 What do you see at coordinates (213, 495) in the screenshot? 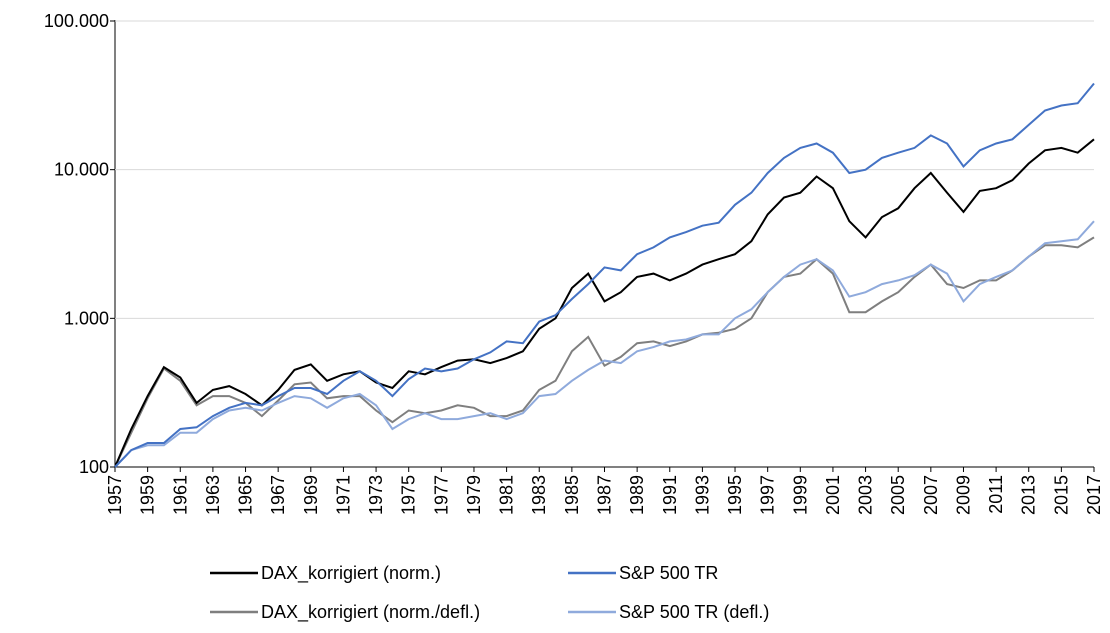
I see `x-tick-label: 1963` at bounding box center [213, 495].